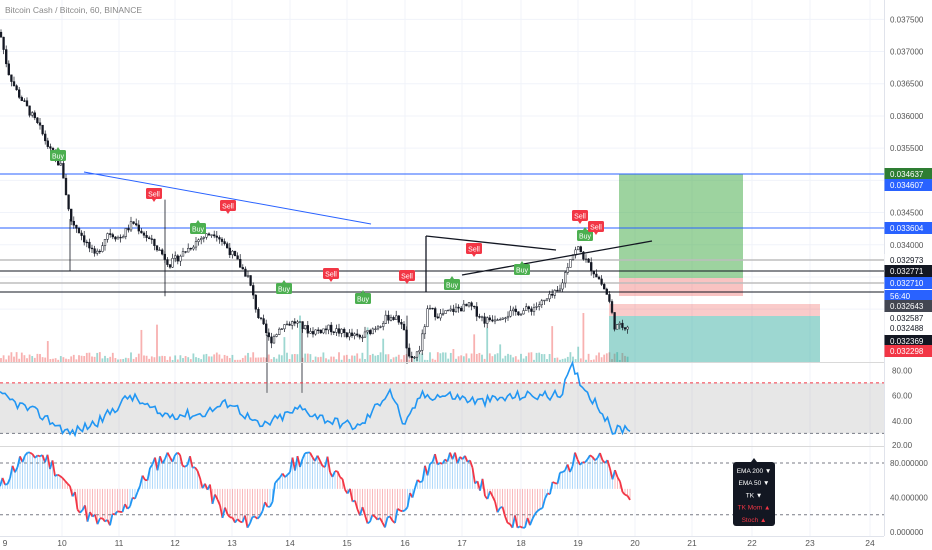 The width and height of the screenshot is (932, 550). I want to click on indicator-legend-menu: EMA 200 ▼ EMA 50 ▼ TK ▼ TK Mom ▲ Stoch ▲, so click(754, 492).